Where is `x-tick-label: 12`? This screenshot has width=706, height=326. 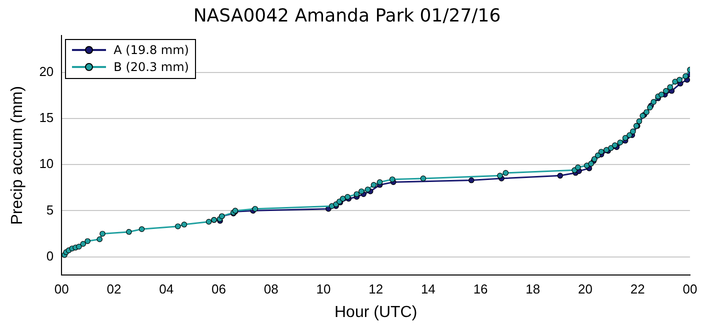 x-tick-label: 12 is located at coordinates (376, 289).